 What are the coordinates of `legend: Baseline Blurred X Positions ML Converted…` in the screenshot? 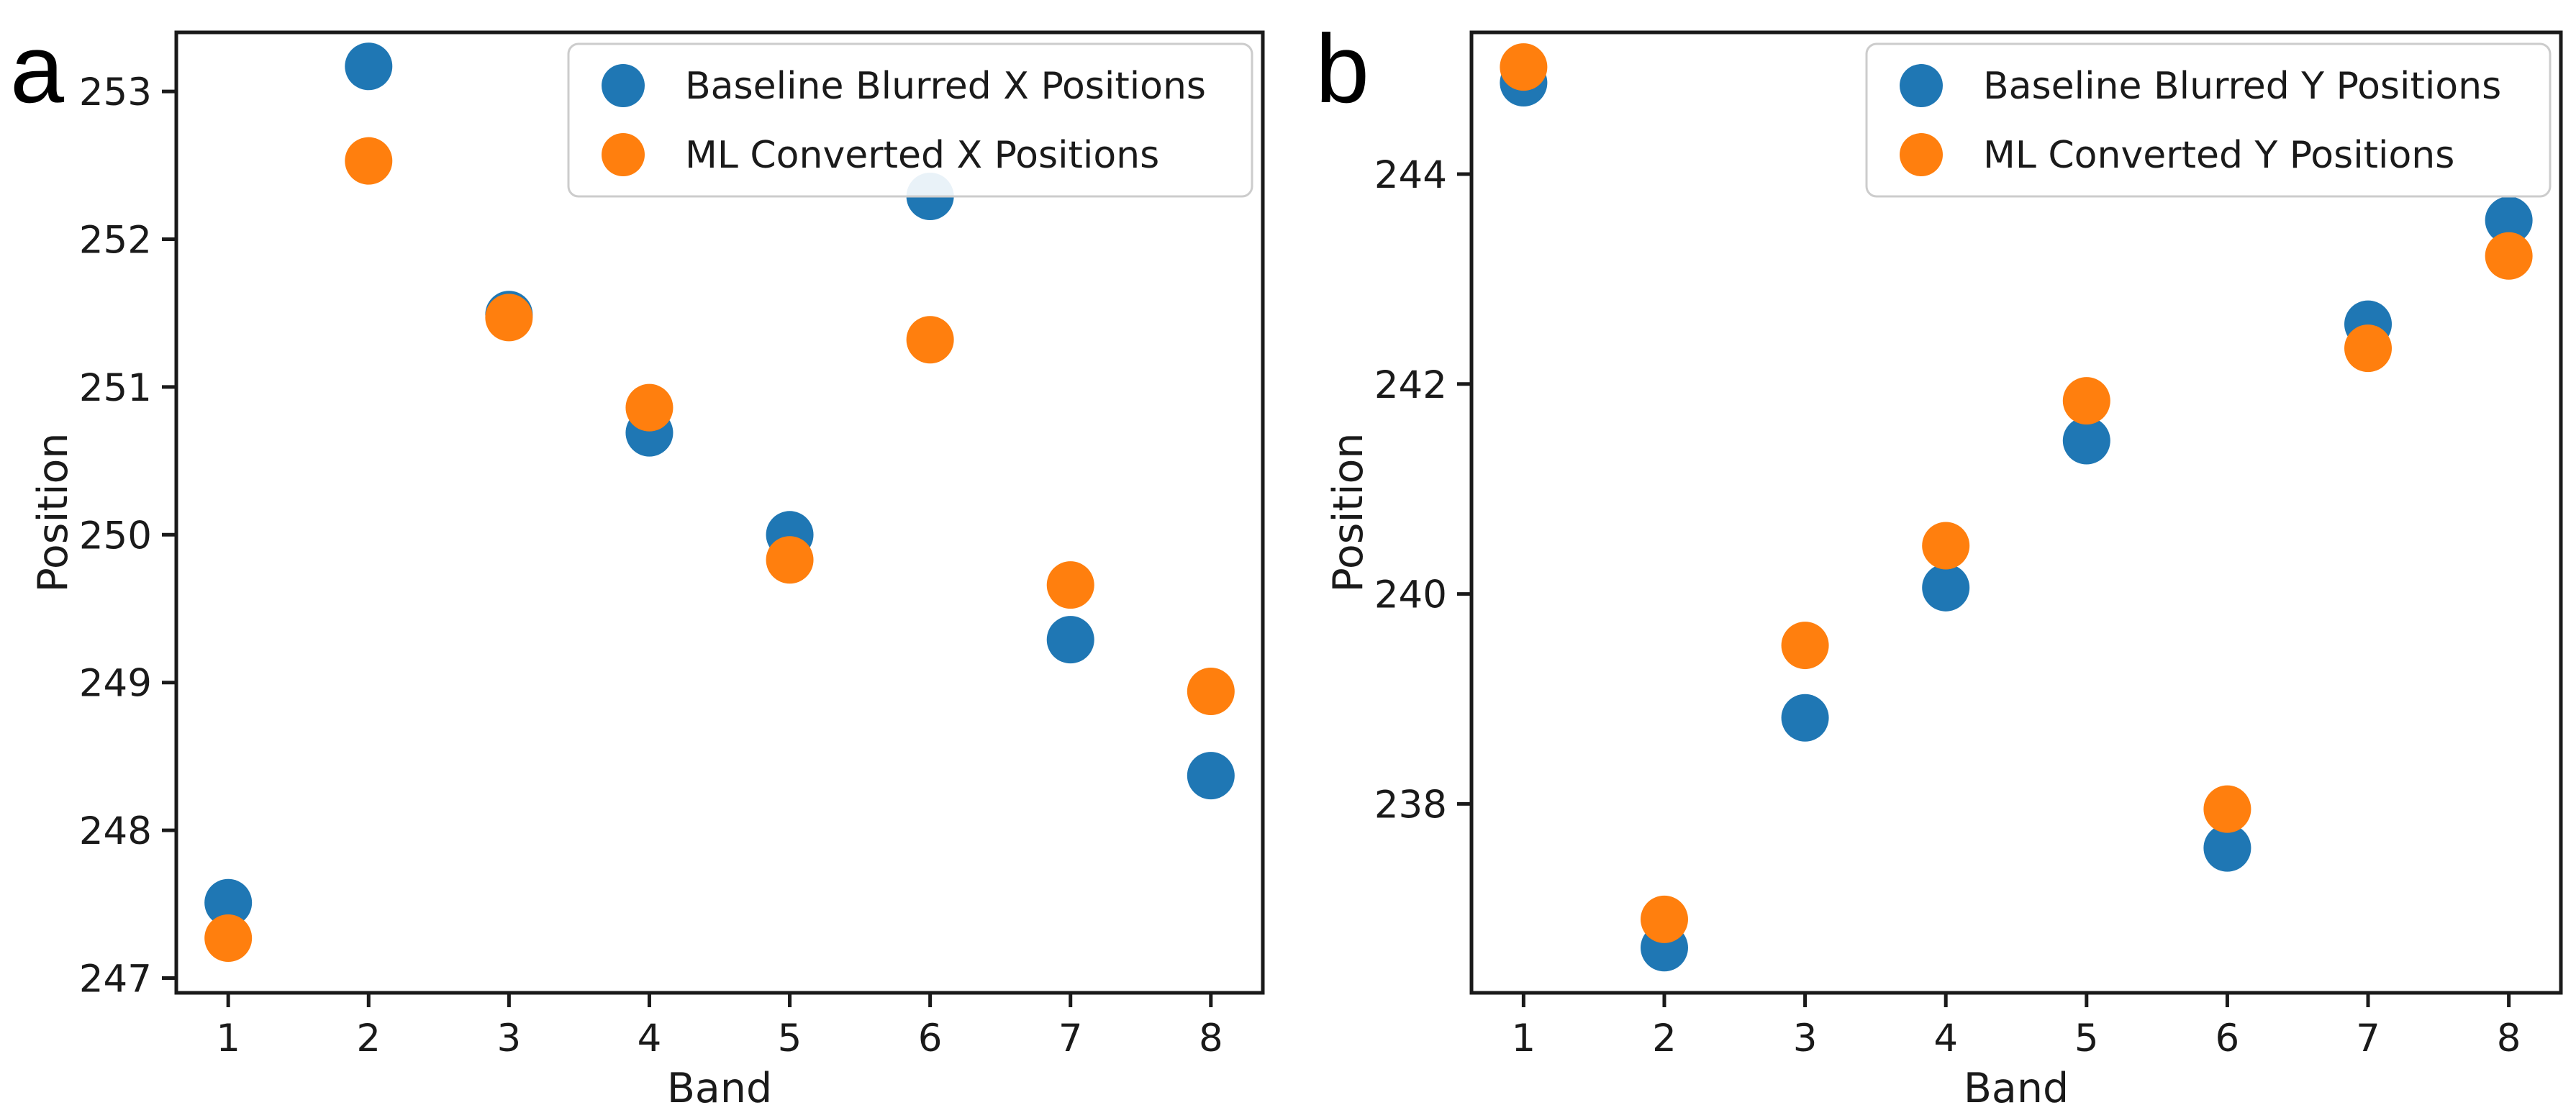 It's located at (910, 120).